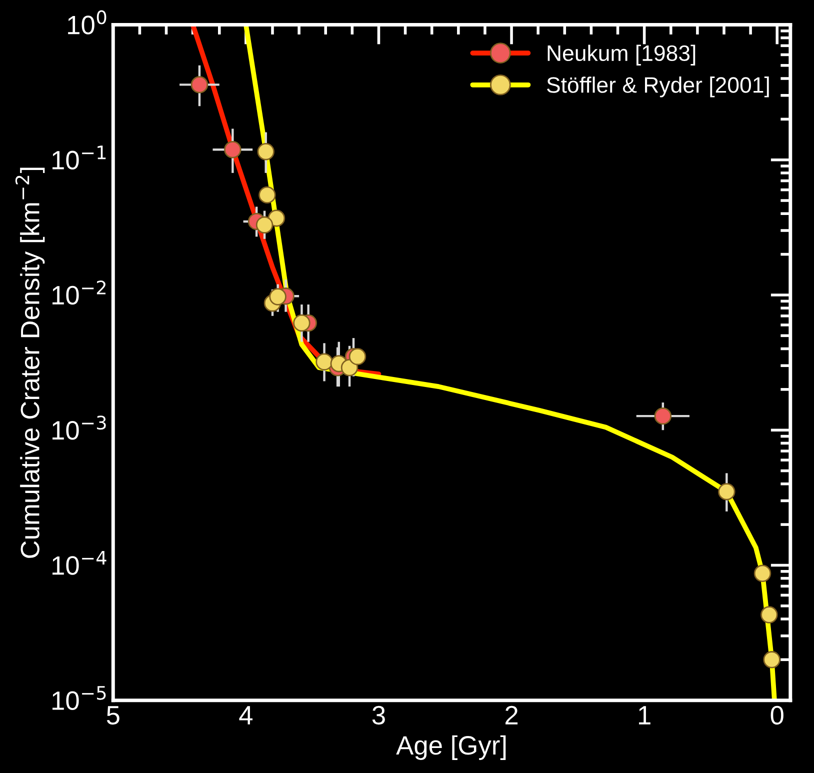 Image resolution: width=814 pixels, height=773 pixels. I want to click on y-tick-label: 10$^{−1}$, so click(79, 158).